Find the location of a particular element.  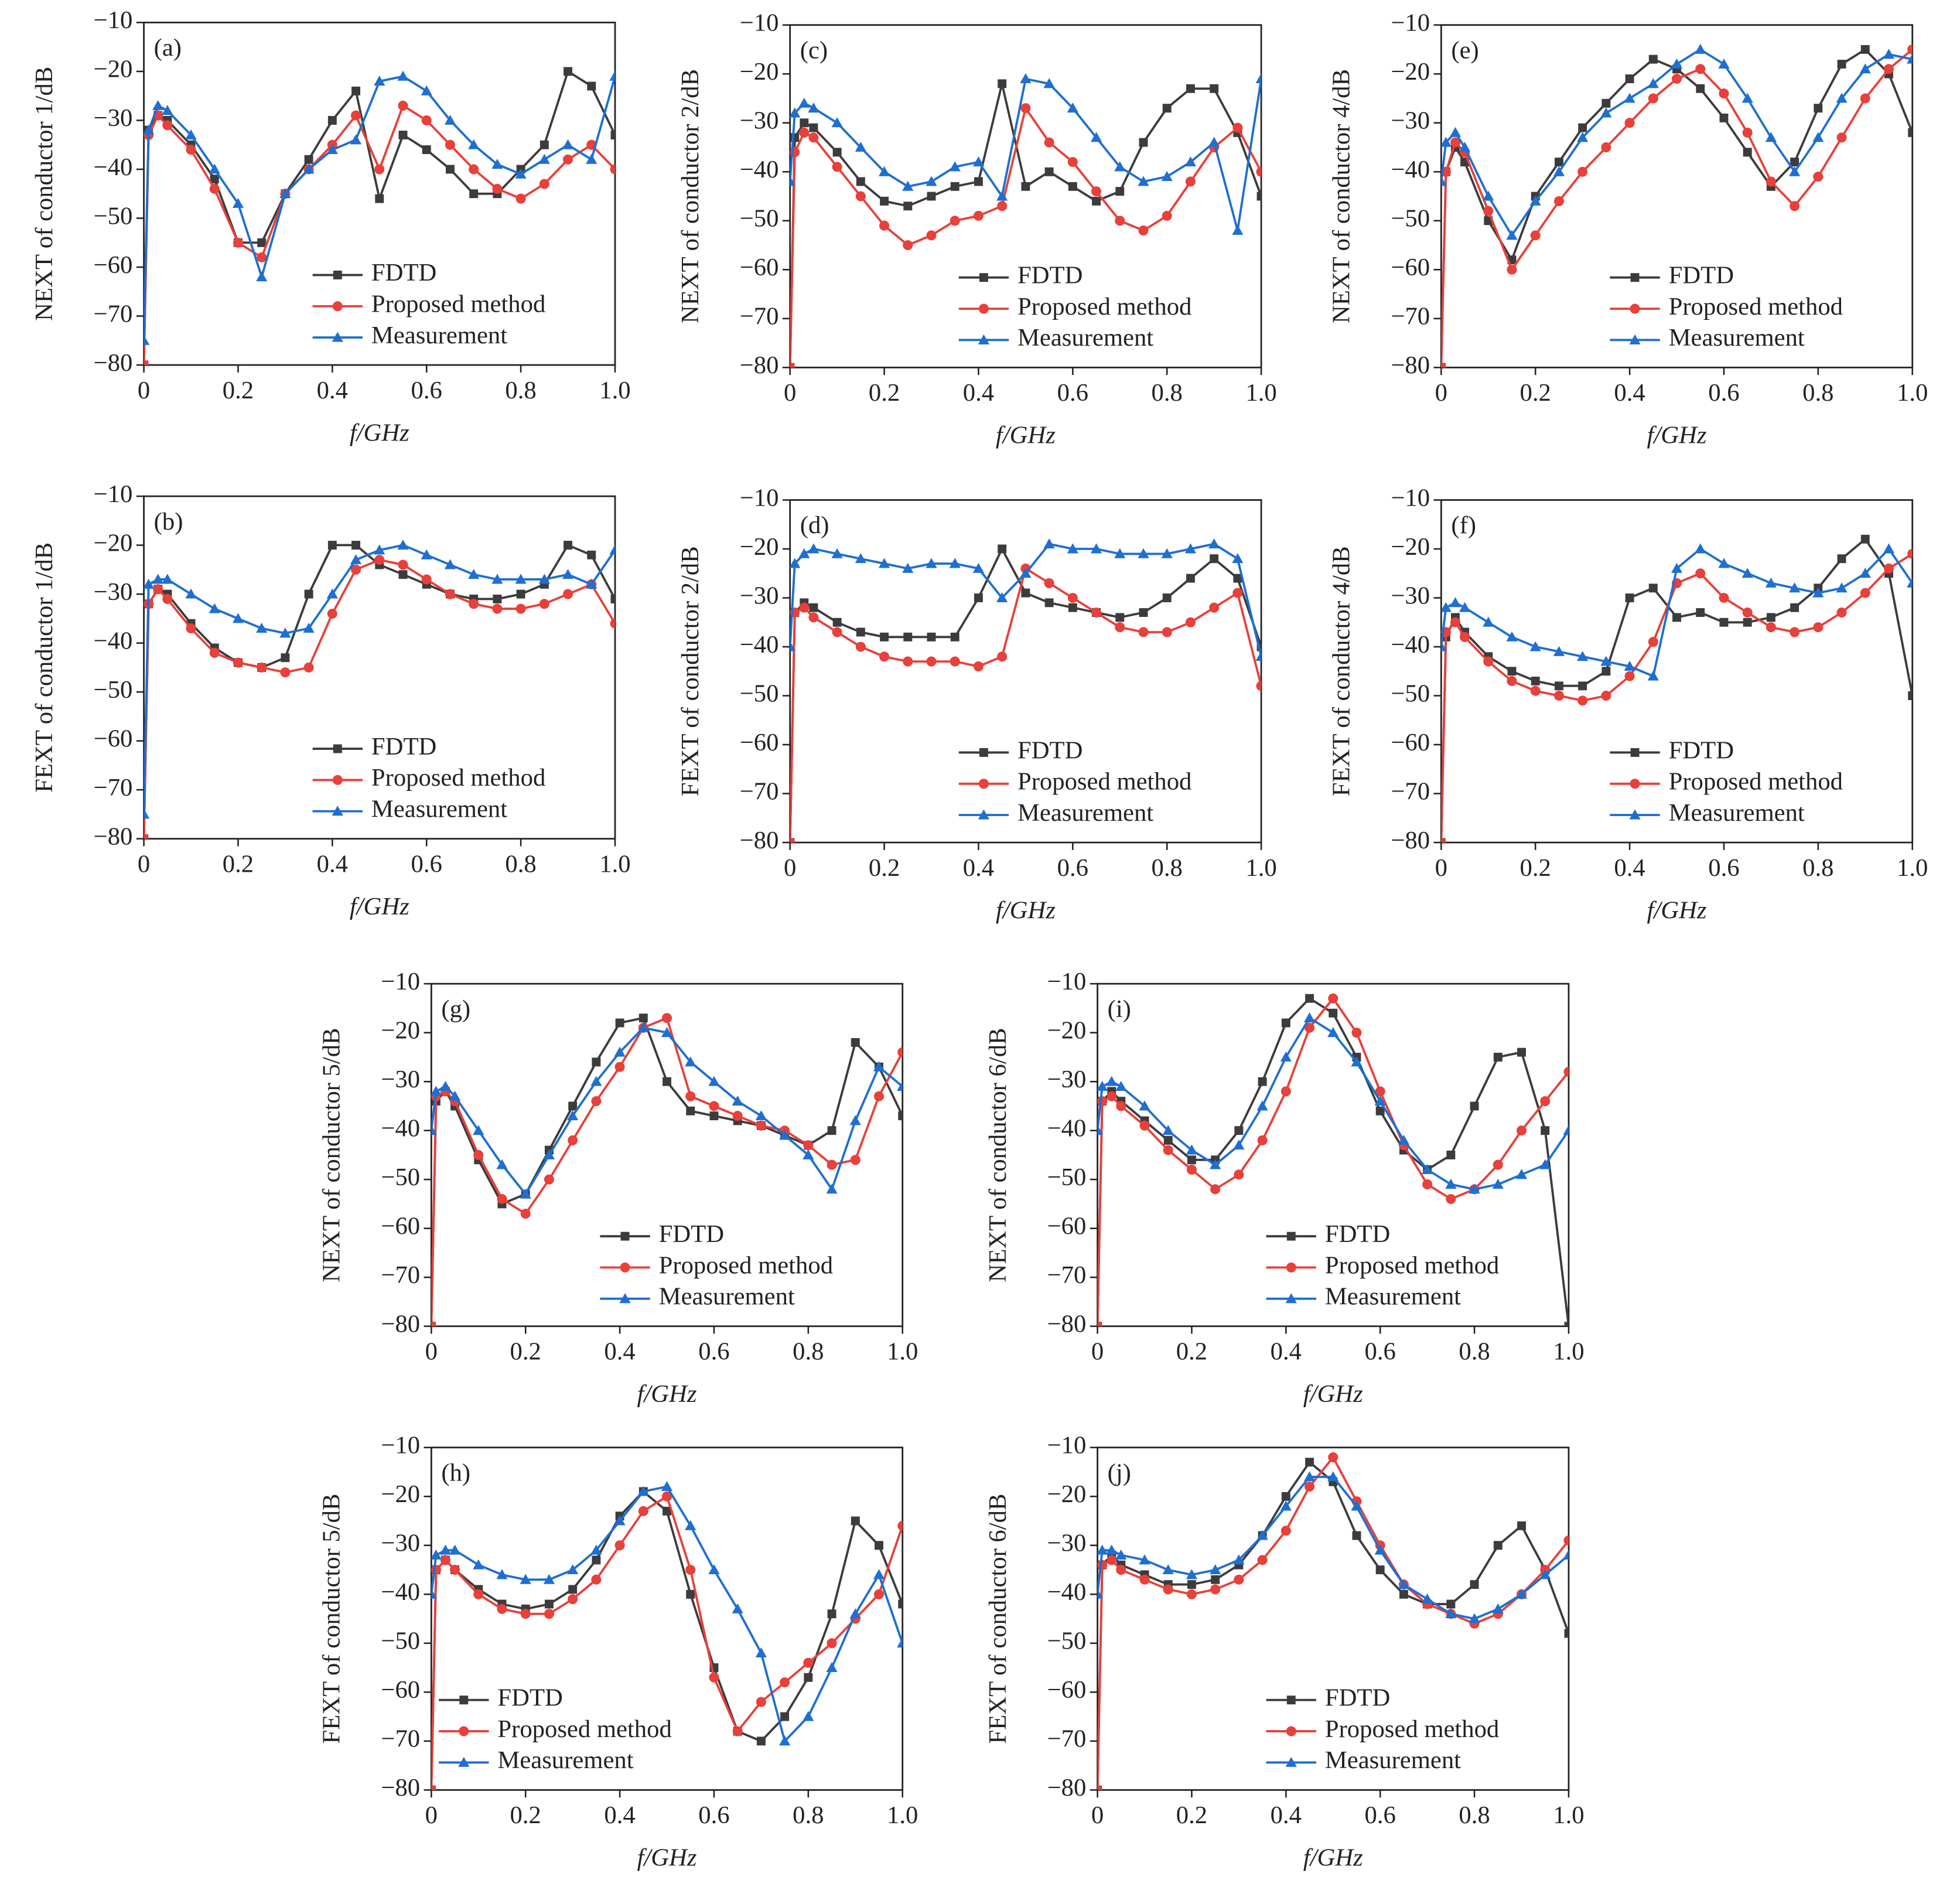

x-axis-label: f/GHz is located at coordinates (1333, 1394).